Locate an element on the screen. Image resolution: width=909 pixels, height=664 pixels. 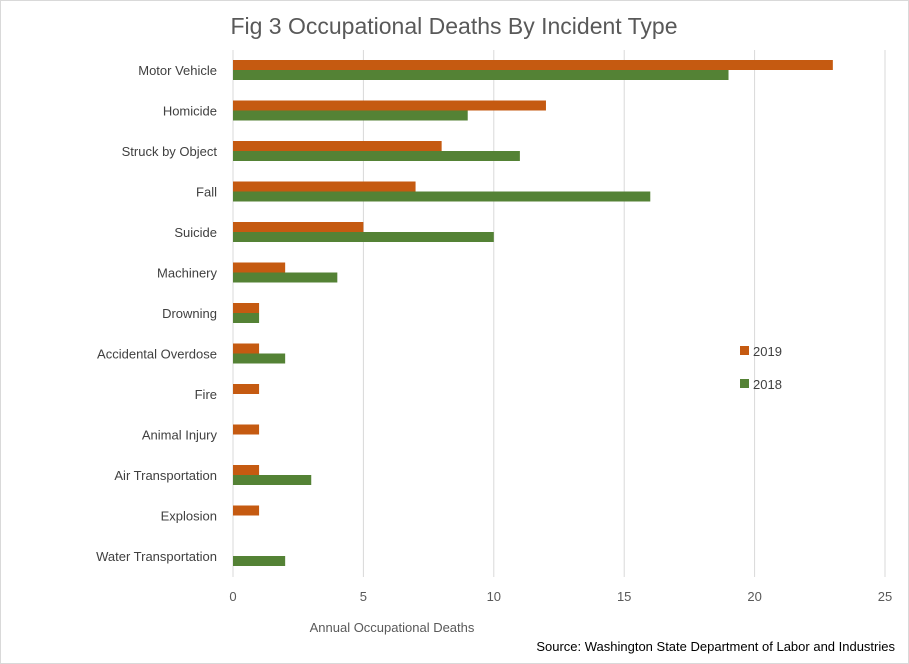
legend-label: 2019 is located at coordinates (767, 351).